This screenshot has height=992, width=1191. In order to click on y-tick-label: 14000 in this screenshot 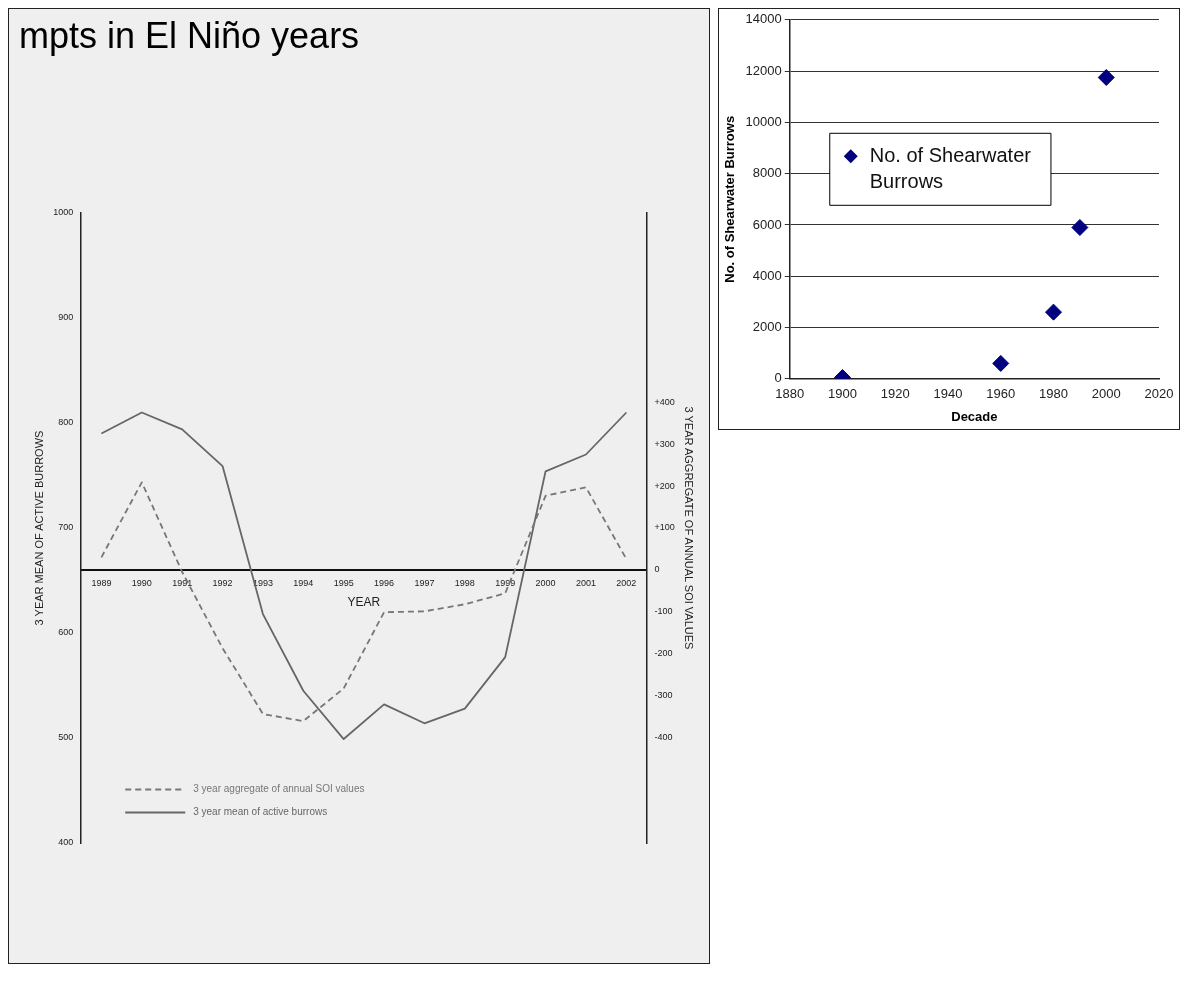, I will do `click(763, 19)`.